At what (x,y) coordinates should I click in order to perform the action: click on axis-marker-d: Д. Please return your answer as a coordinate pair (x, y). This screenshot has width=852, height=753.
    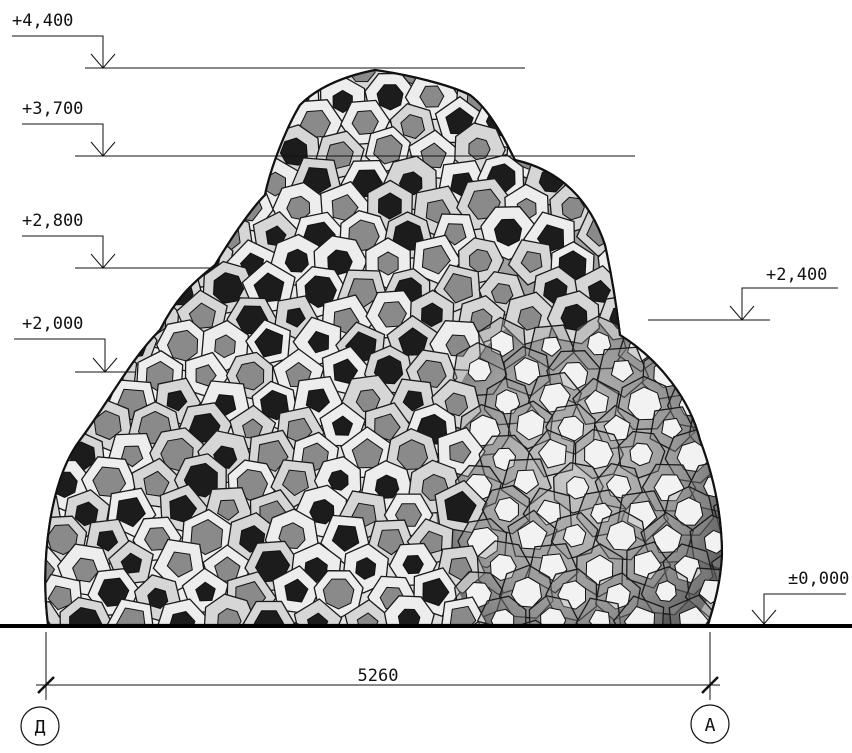
    Looking at the image, I should click on (40, 726).